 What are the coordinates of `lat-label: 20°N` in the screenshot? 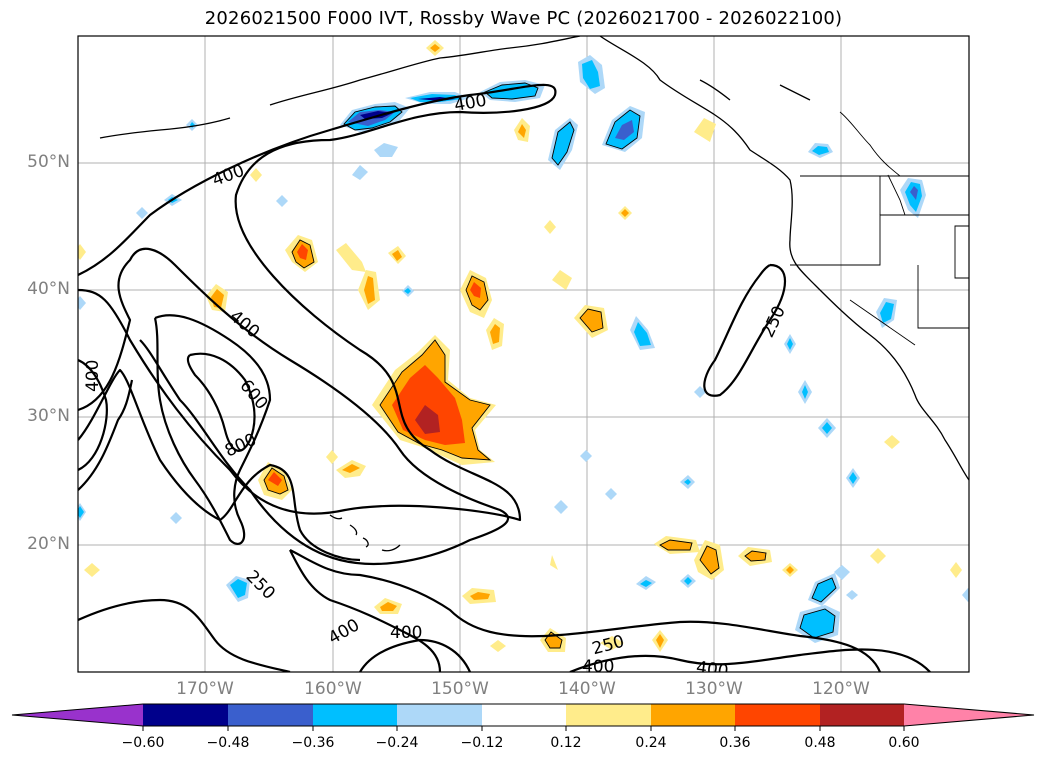 It's located at (48, 544).